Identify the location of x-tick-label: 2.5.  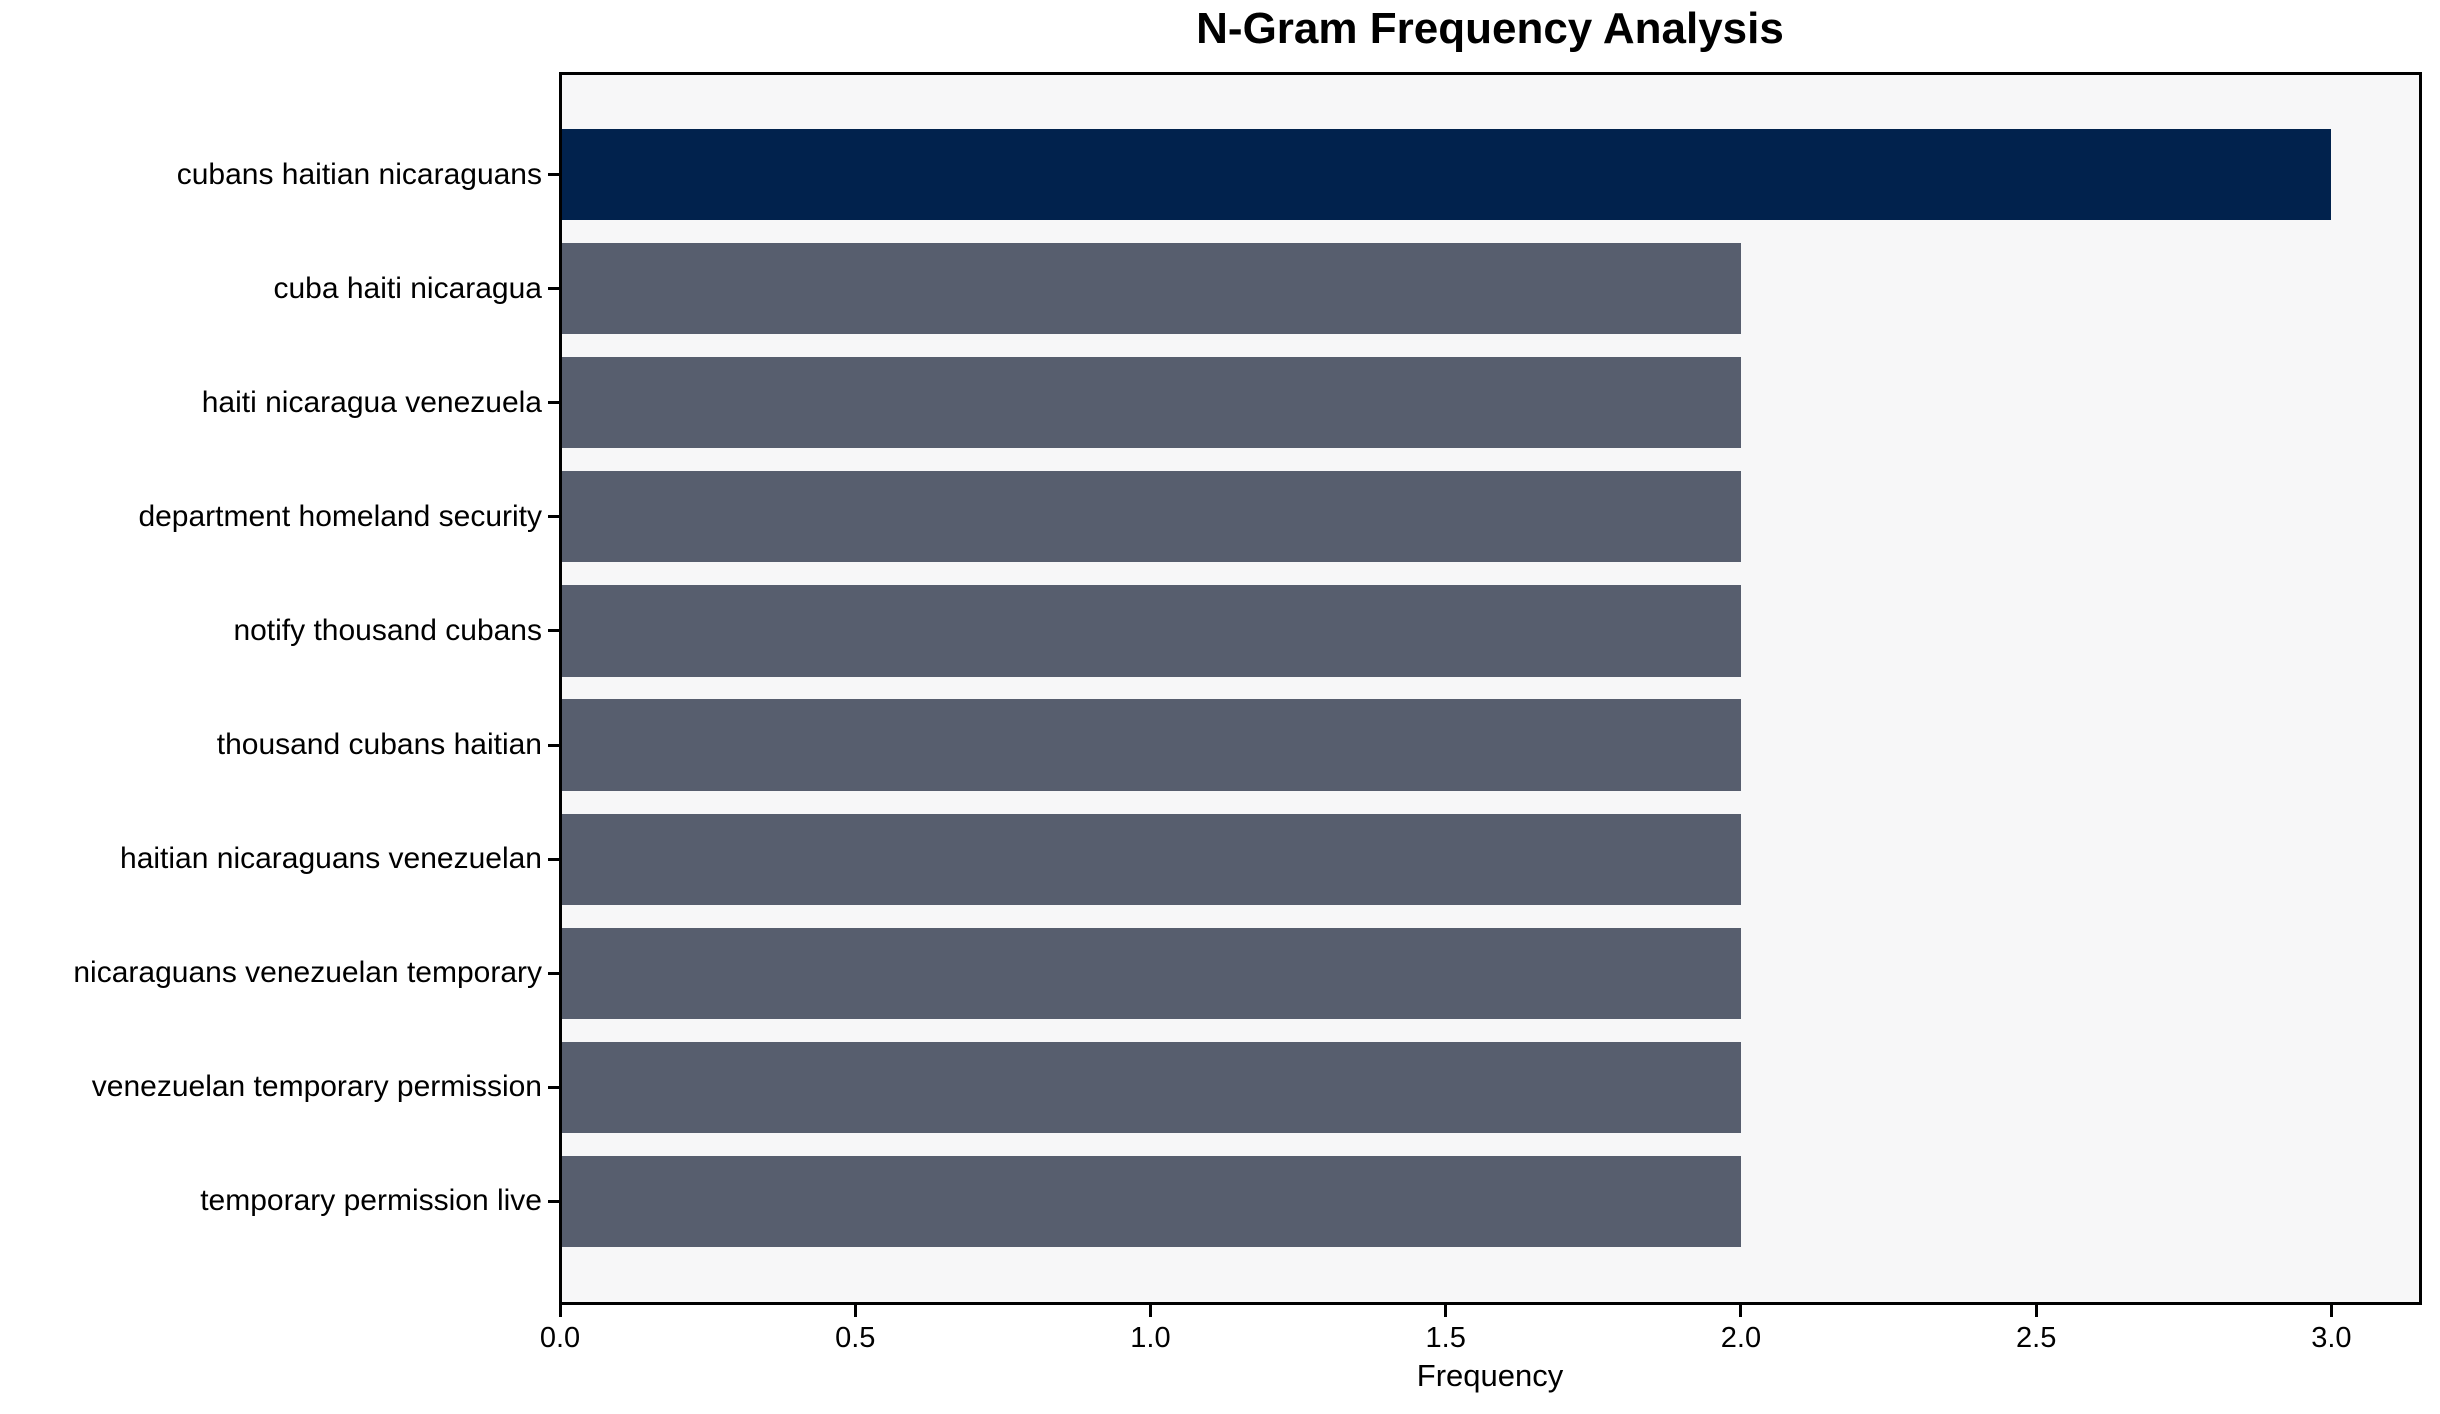
(2036, 1338).